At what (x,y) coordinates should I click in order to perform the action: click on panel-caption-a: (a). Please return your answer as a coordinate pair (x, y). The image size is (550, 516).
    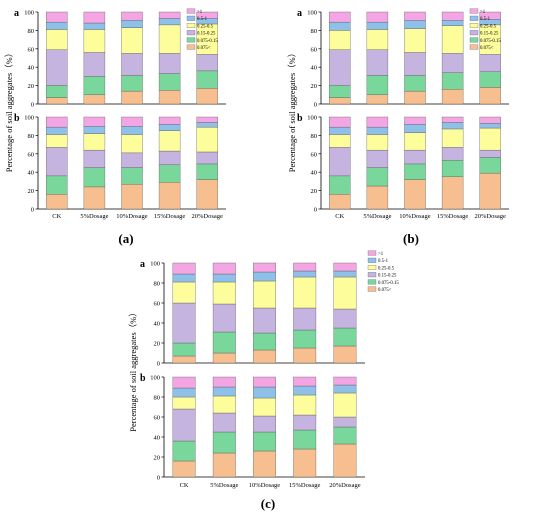
    Looking at the image, I should click on (125, 238).